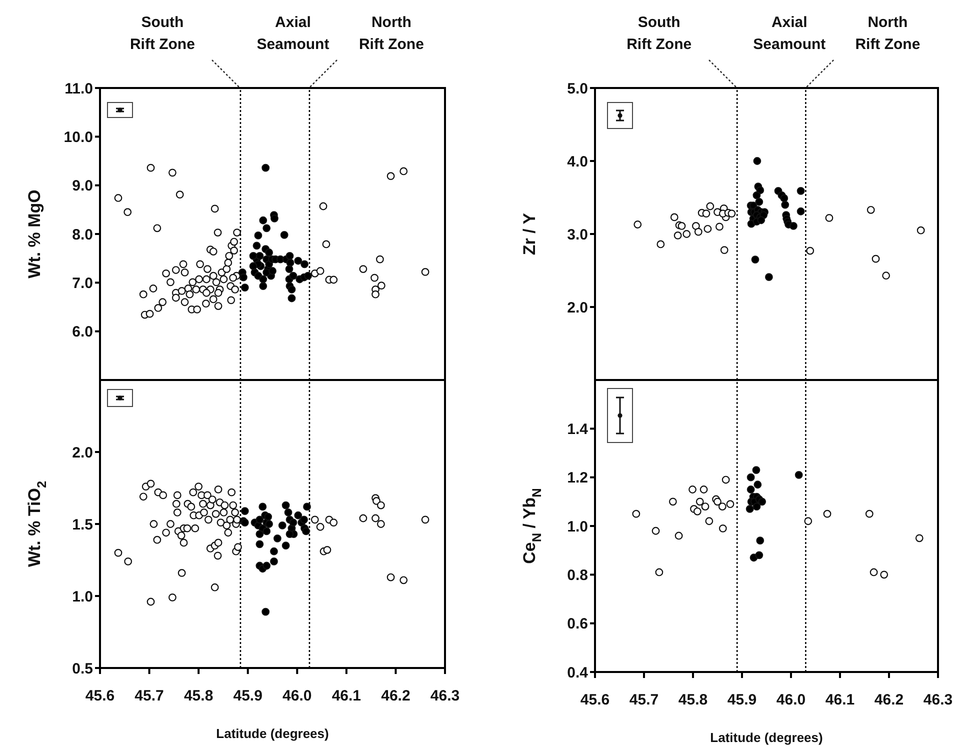 This screenshot has width=957, height=748. What do you see at coordinates (577, 478) in the screenshot?
I see `y-tick-label: 1.2` at bounding box center [577, 478].